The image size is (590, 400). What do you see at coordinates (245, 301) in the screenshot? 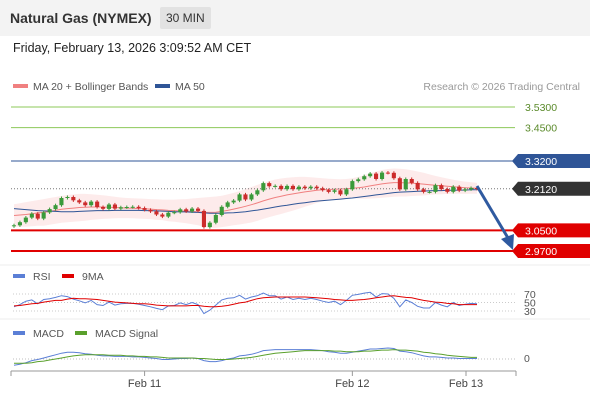
I see `rsi-9ma-line` at bounding box center [245, 301].